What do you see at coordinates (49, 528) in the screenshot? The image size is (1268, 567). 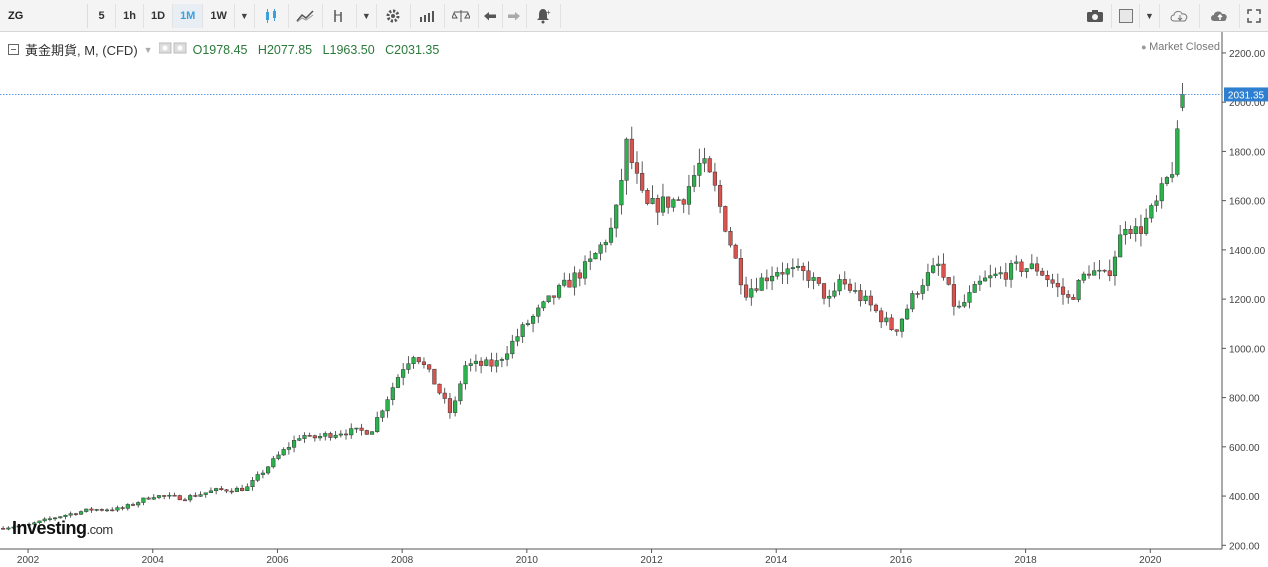 I see `logo-text: Investing` at bounding box center [49, 528].